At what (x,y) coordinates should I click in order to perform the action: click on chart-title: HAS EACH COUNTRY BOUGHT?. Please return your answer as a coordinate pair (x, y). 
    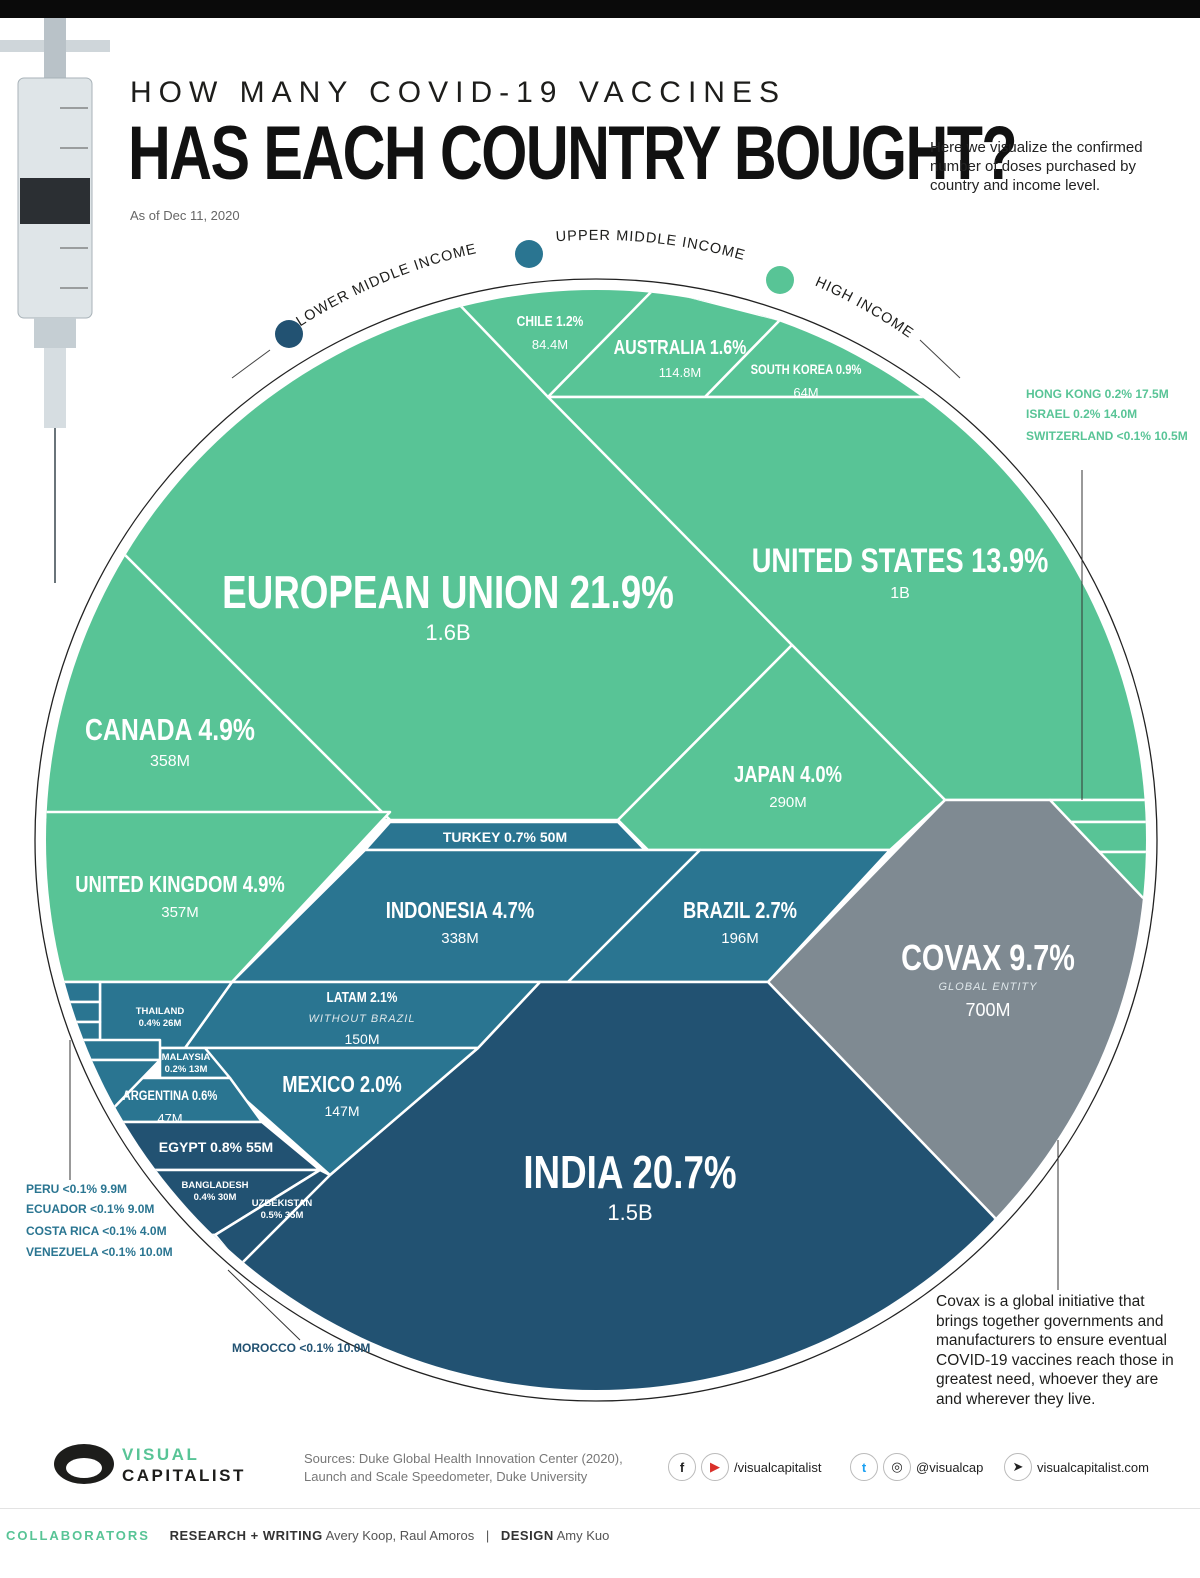
    Looking at the image, I should click on (573, 153).